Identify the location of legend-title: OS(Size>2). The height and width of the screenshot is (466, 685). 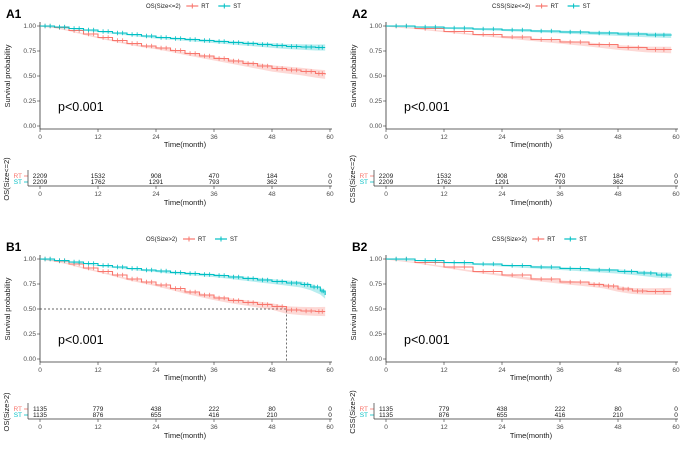
(161, 240).